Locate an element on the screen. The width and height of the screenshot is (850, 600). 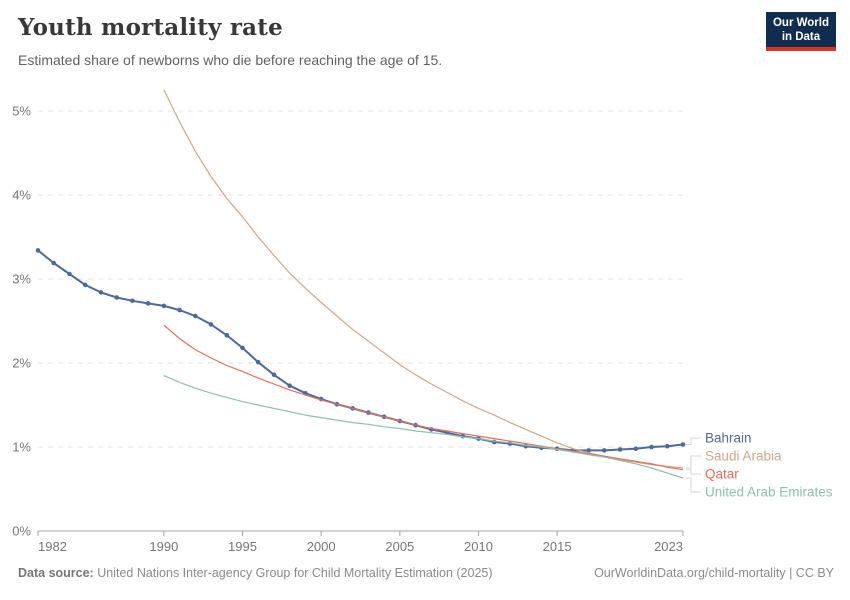
y-tick-label-3: 3% is located at coordinates (21, 279).